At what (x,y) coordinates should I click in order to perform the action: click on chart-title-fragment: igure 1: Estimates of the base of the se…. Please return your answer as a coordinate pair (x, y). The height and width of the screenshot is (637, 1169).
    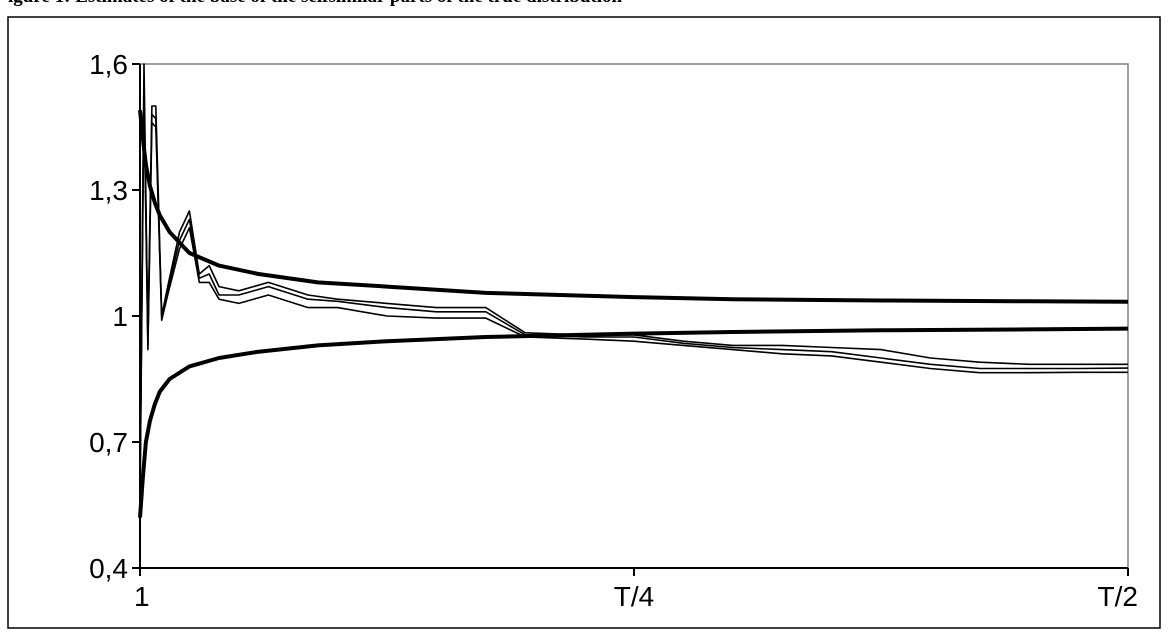
    Looking at the image, I should click on (584, 4).